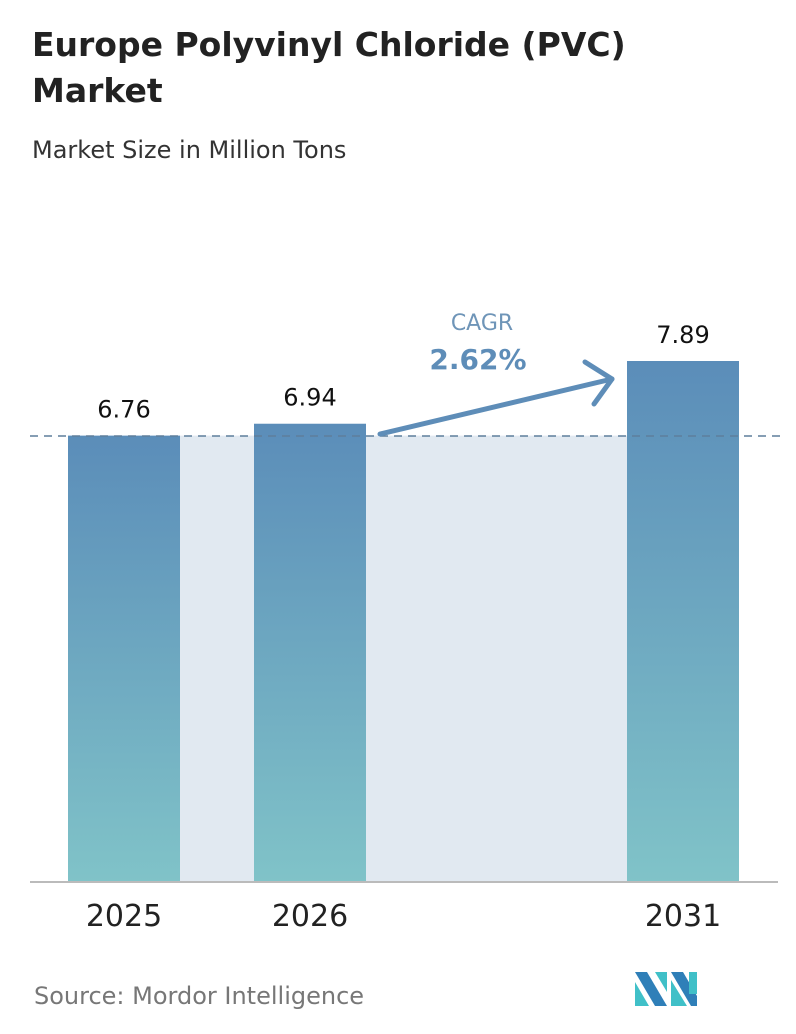 The image size is (796, 1034). Describe the element at coordinates (310, 916) in the screenshot. I see `x-tick-label-2026: 2026` at that location.